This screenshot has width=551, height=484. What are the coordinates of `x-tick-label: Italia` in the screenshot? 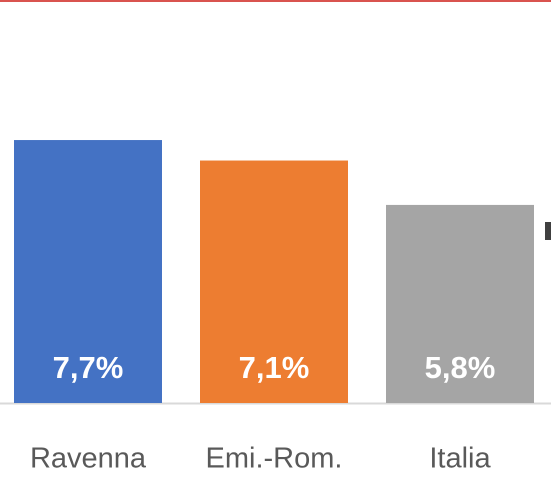 It's located at (460, 459).